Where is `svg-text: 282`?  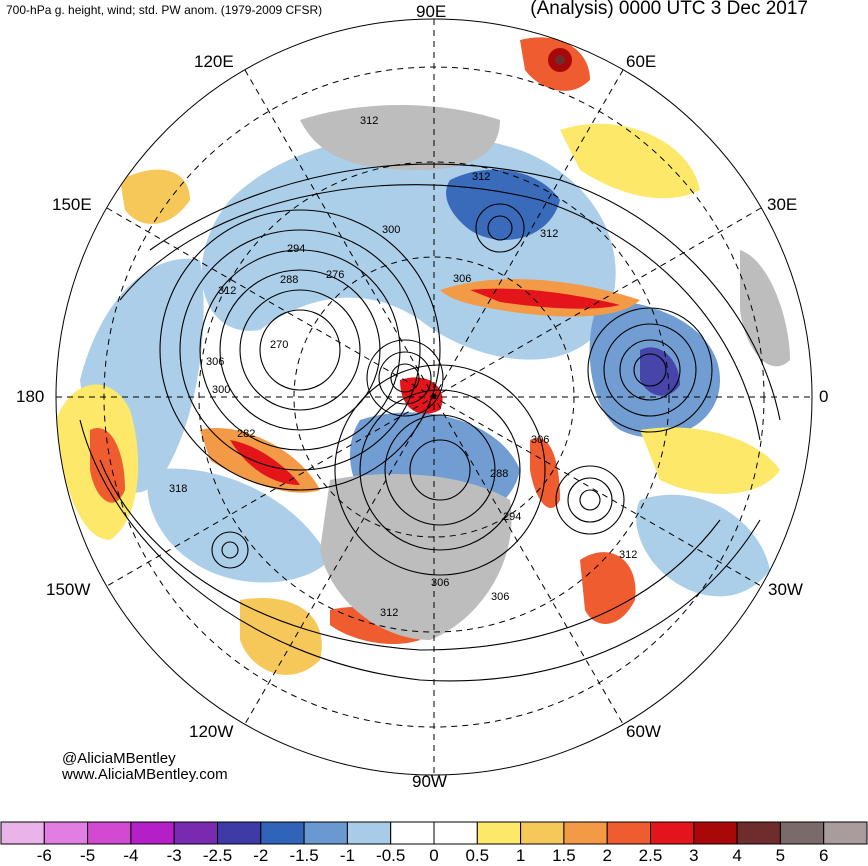
svg-text: 282 is located at coordinates (246, 434).